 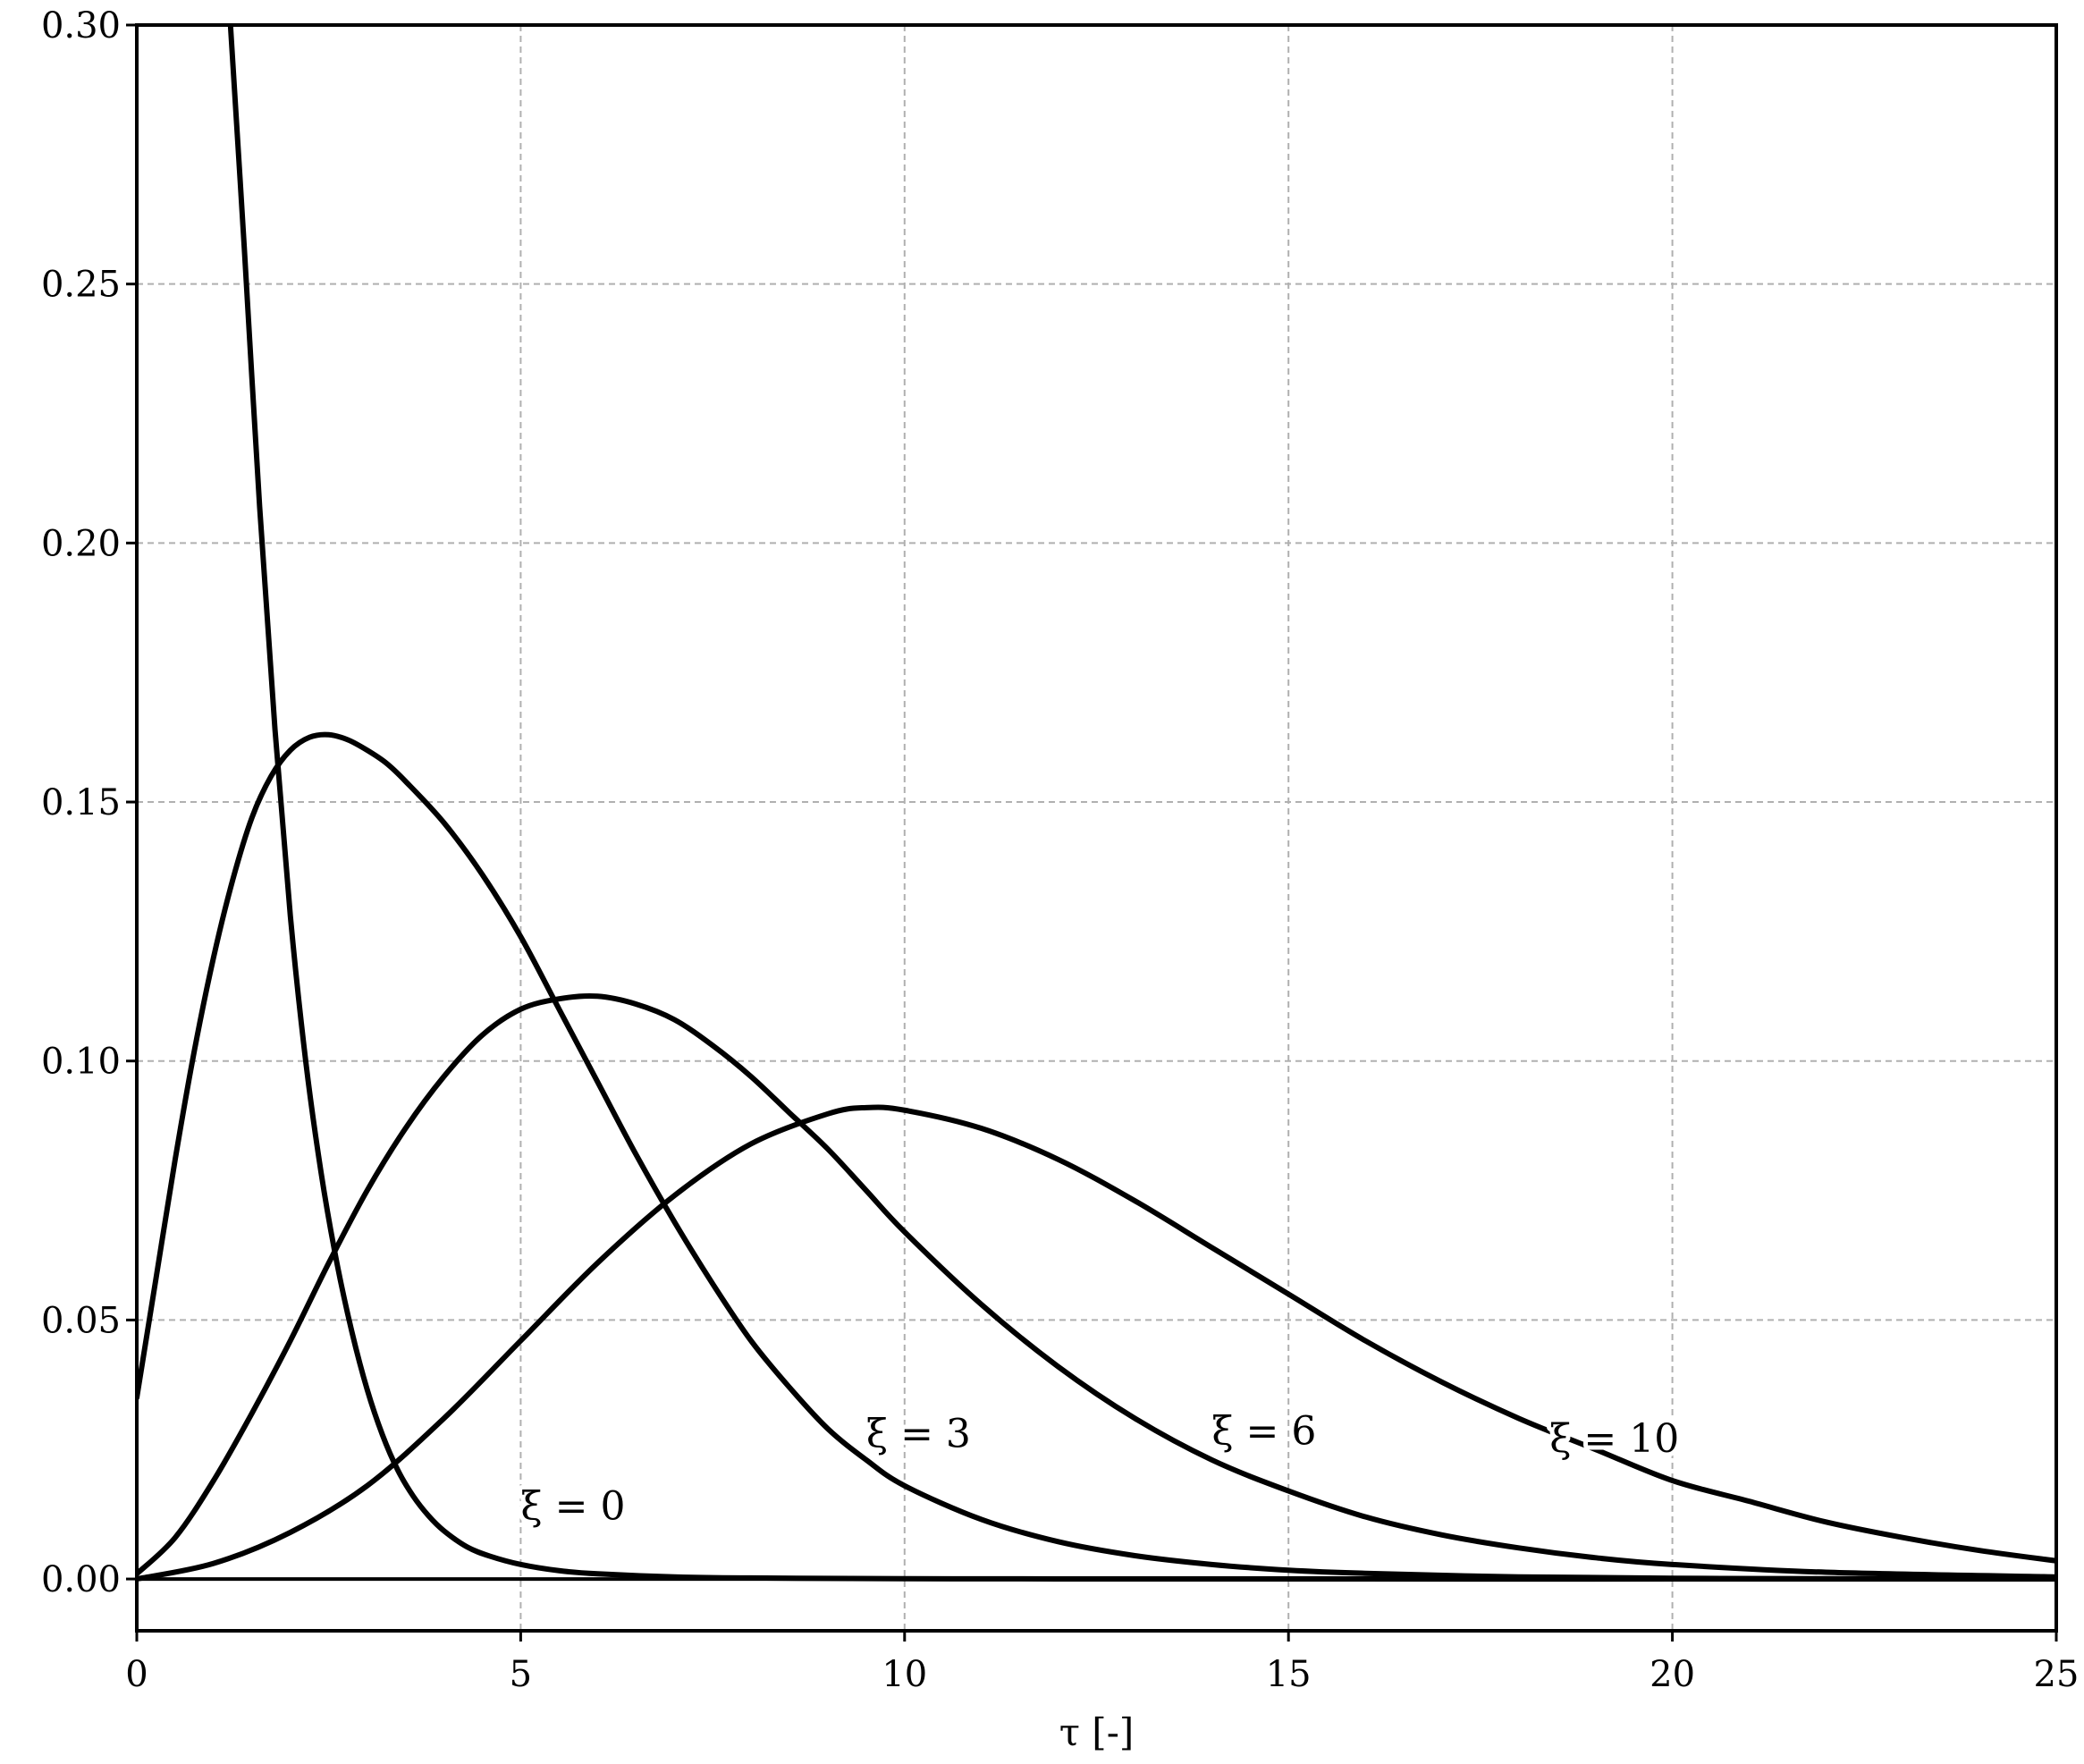 I want to click on series-label-3: ξ = 10, so click(x=1614, y=1439).